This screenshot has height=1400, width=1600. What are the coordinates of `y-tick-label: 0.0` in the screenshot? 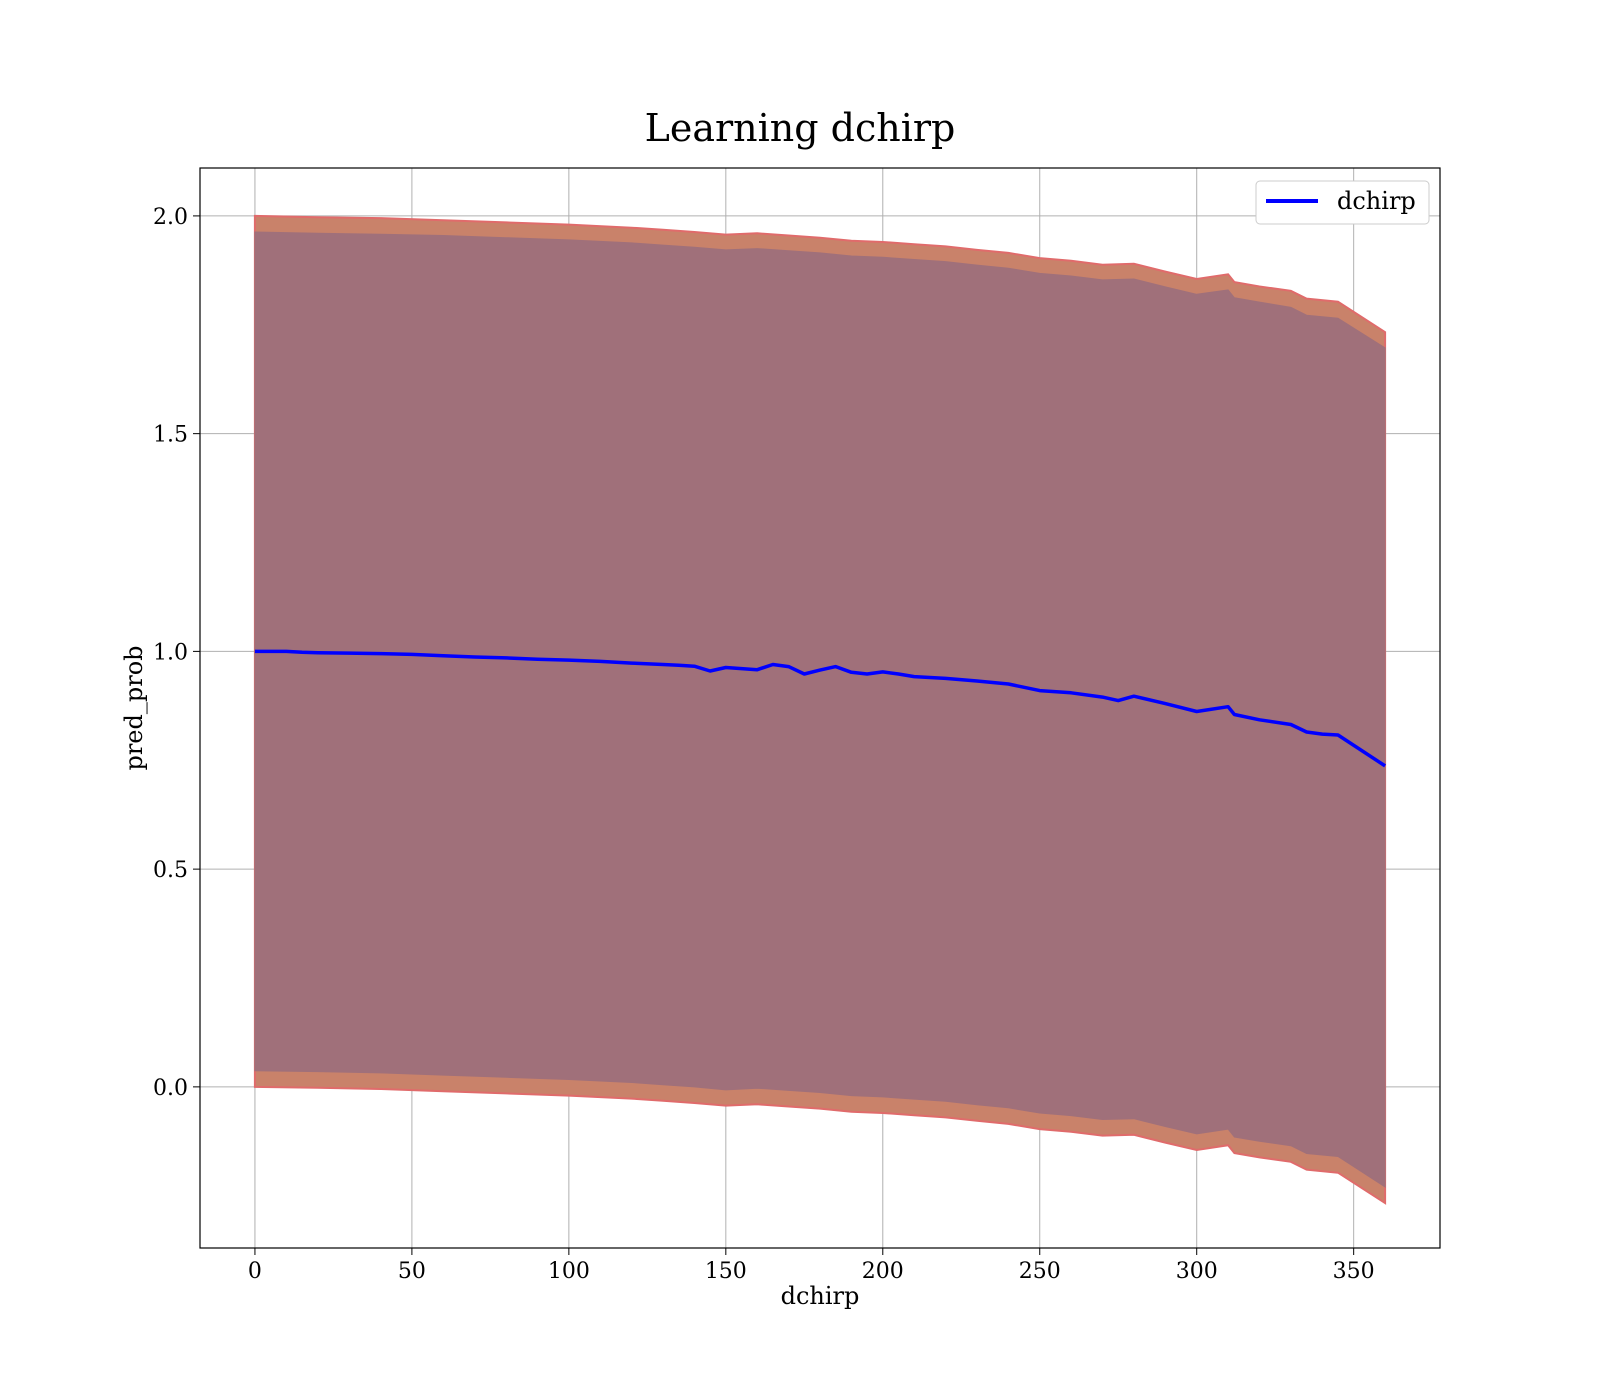 It's located at (170, 1088).